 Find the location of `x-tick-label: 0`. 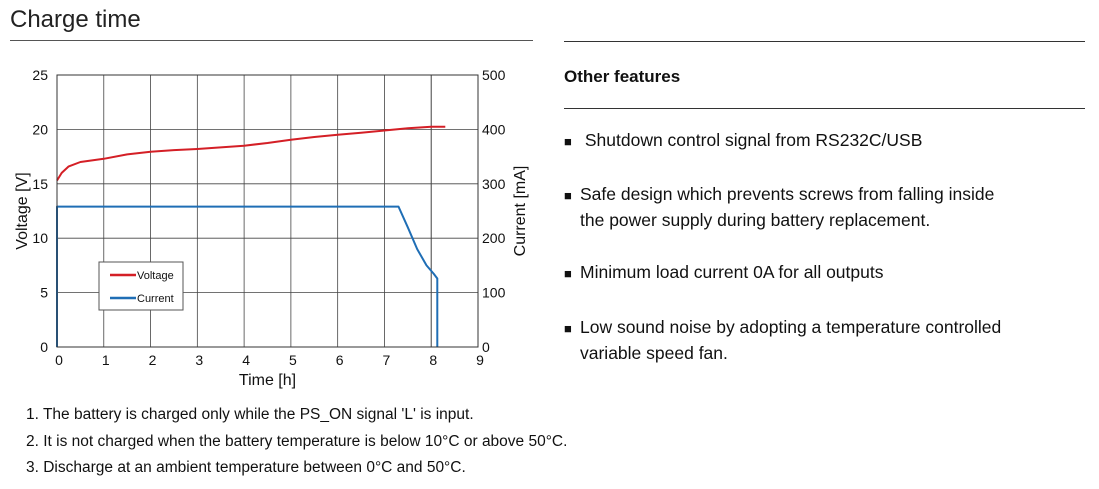

x-tick-label: 0 is located at coordinates (59, 360).